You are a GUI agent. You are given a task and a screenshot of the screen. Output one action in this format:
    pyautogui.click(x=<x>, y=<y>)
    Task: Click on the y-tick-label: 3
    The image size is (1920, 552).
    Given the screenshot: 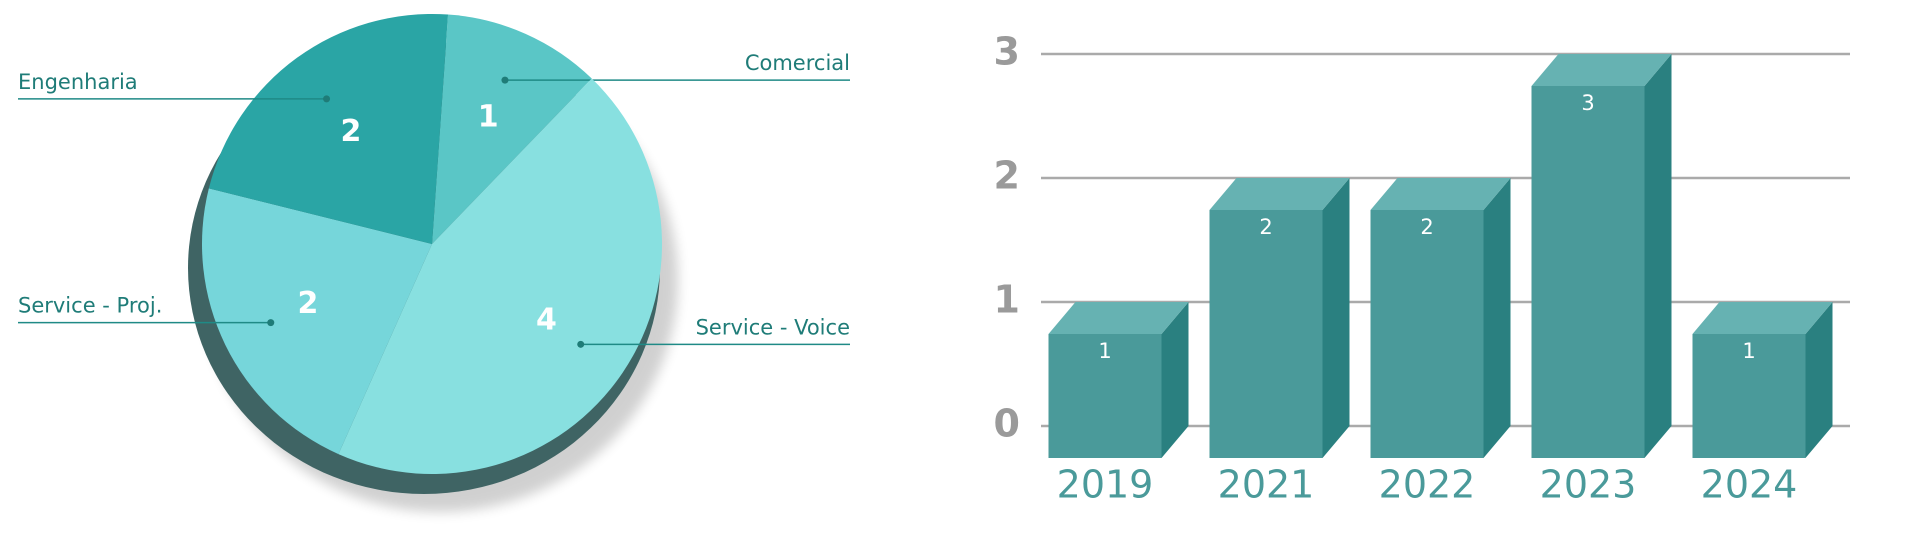 What is the action you would take?
    pyautogui.click(x=1007, y=52)
    